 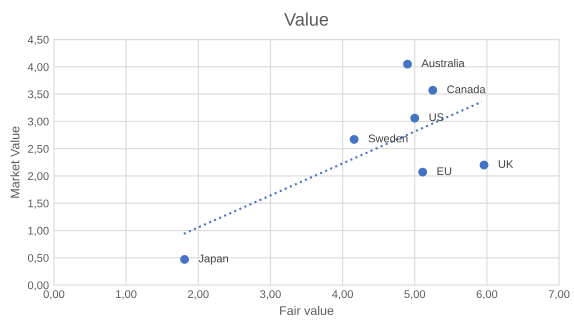 I want to click on y-axis-title: Market Value, so click(x=15, y=162).